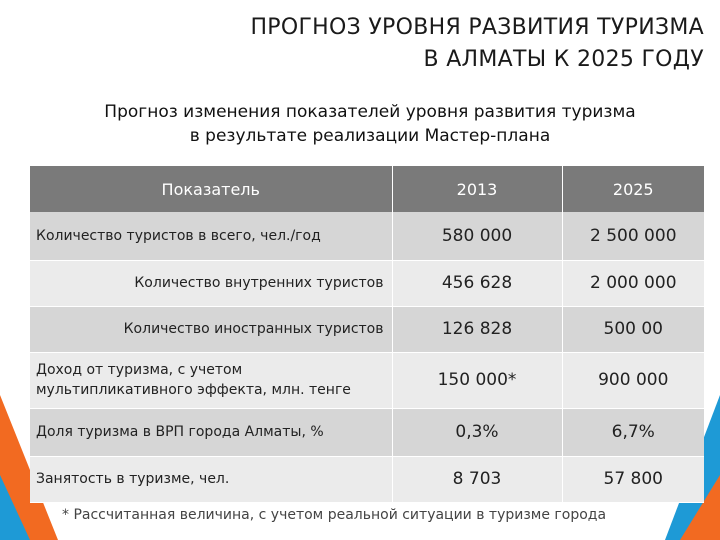  What do you see at coordinates (633, 329) in the screenshot?
I see `value-2025: 500 00` at bounding box center [633, 329].